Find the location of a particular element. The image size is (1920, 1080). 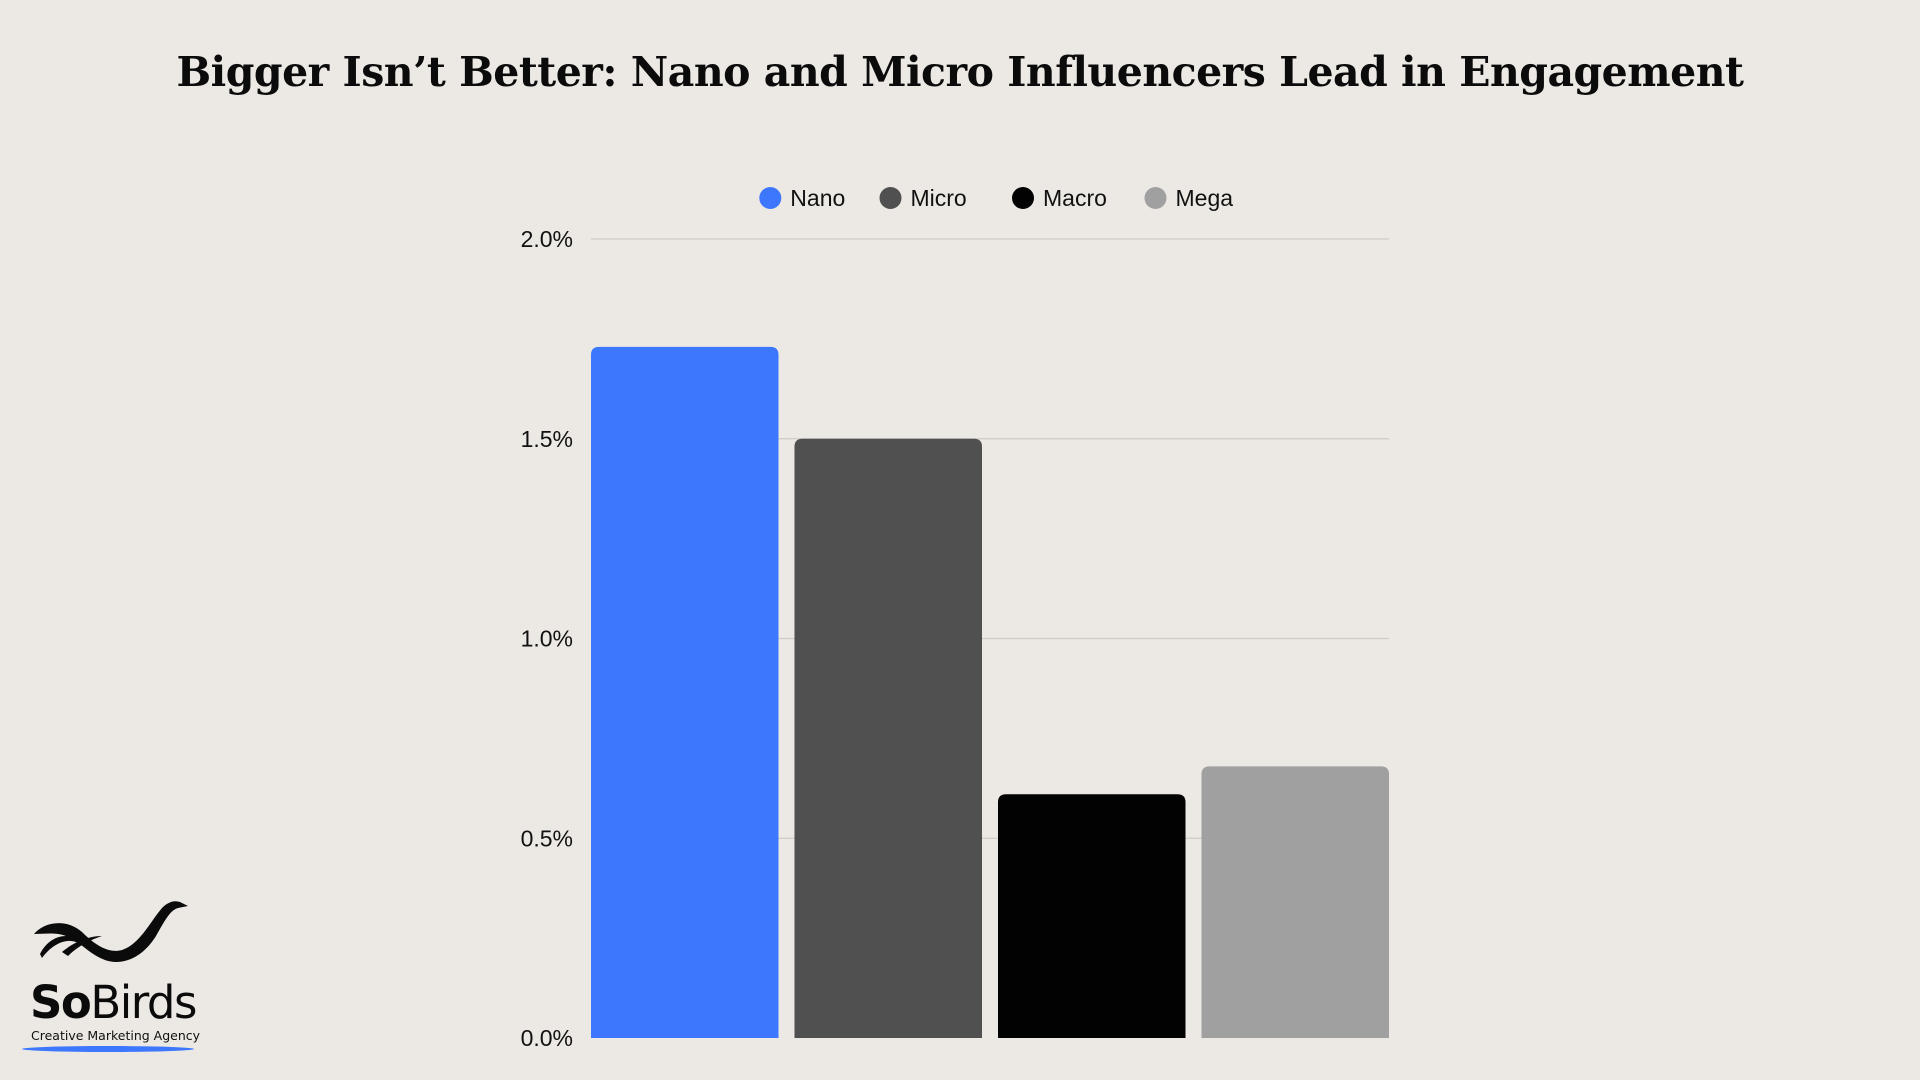

legend-label-mega: Mega is located at coordinates (1205, 198).